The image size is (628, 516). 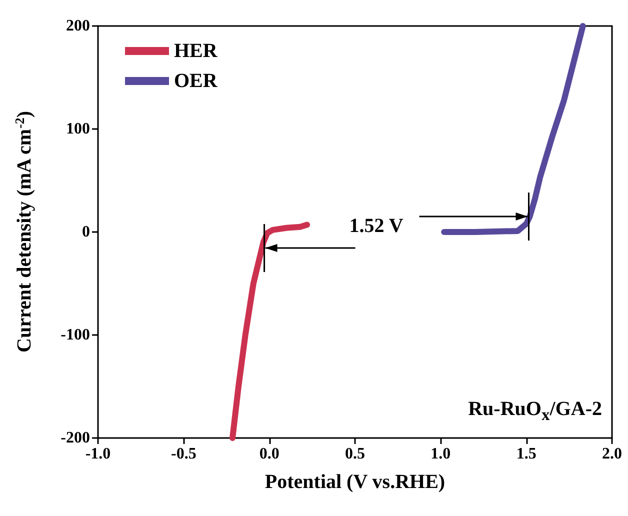 I want to click on legend-label: OER, so click(x=196, y=81).